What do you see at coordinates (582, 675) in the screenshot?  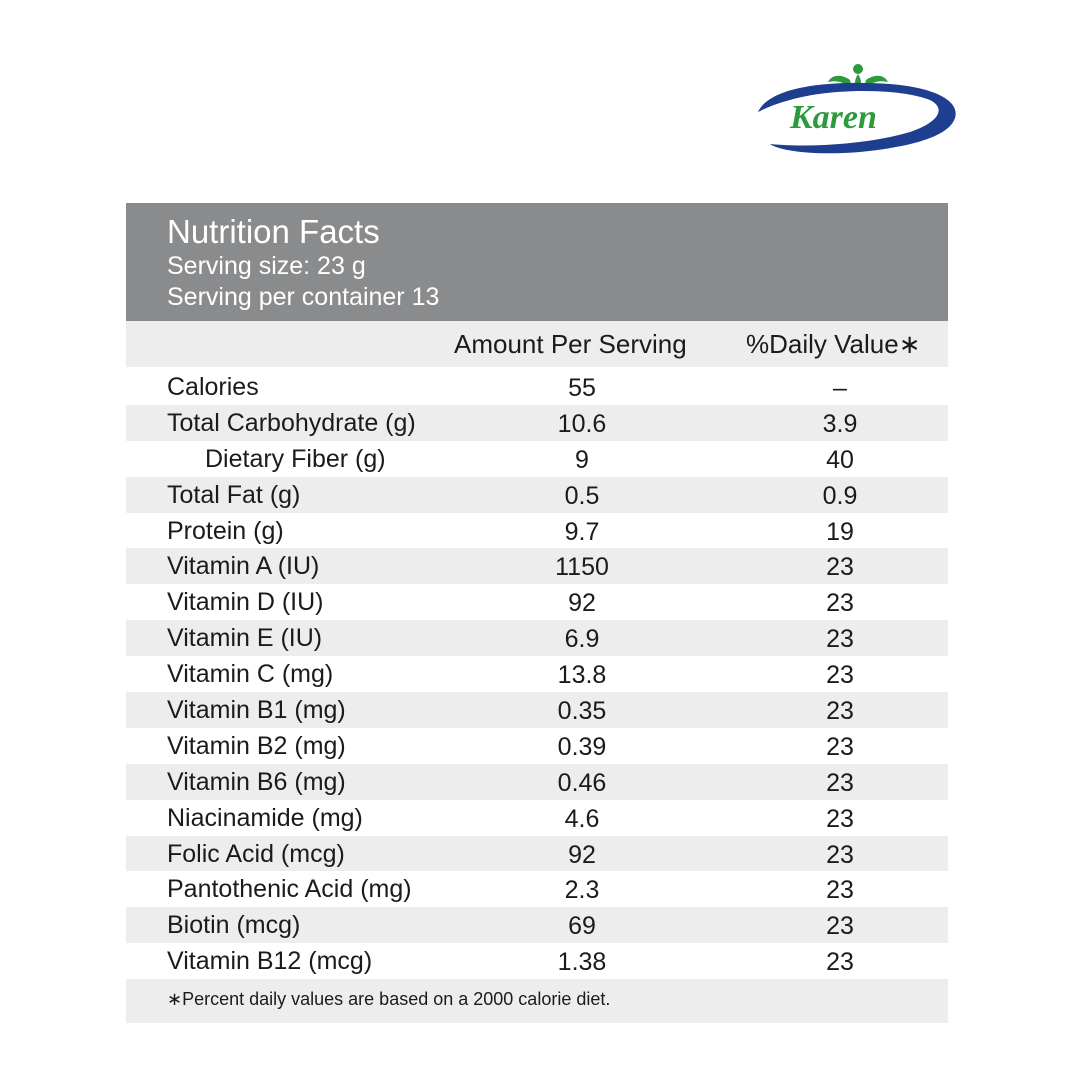 I see `nutrient-amount: 13.8` at bounding box center [582, 675].